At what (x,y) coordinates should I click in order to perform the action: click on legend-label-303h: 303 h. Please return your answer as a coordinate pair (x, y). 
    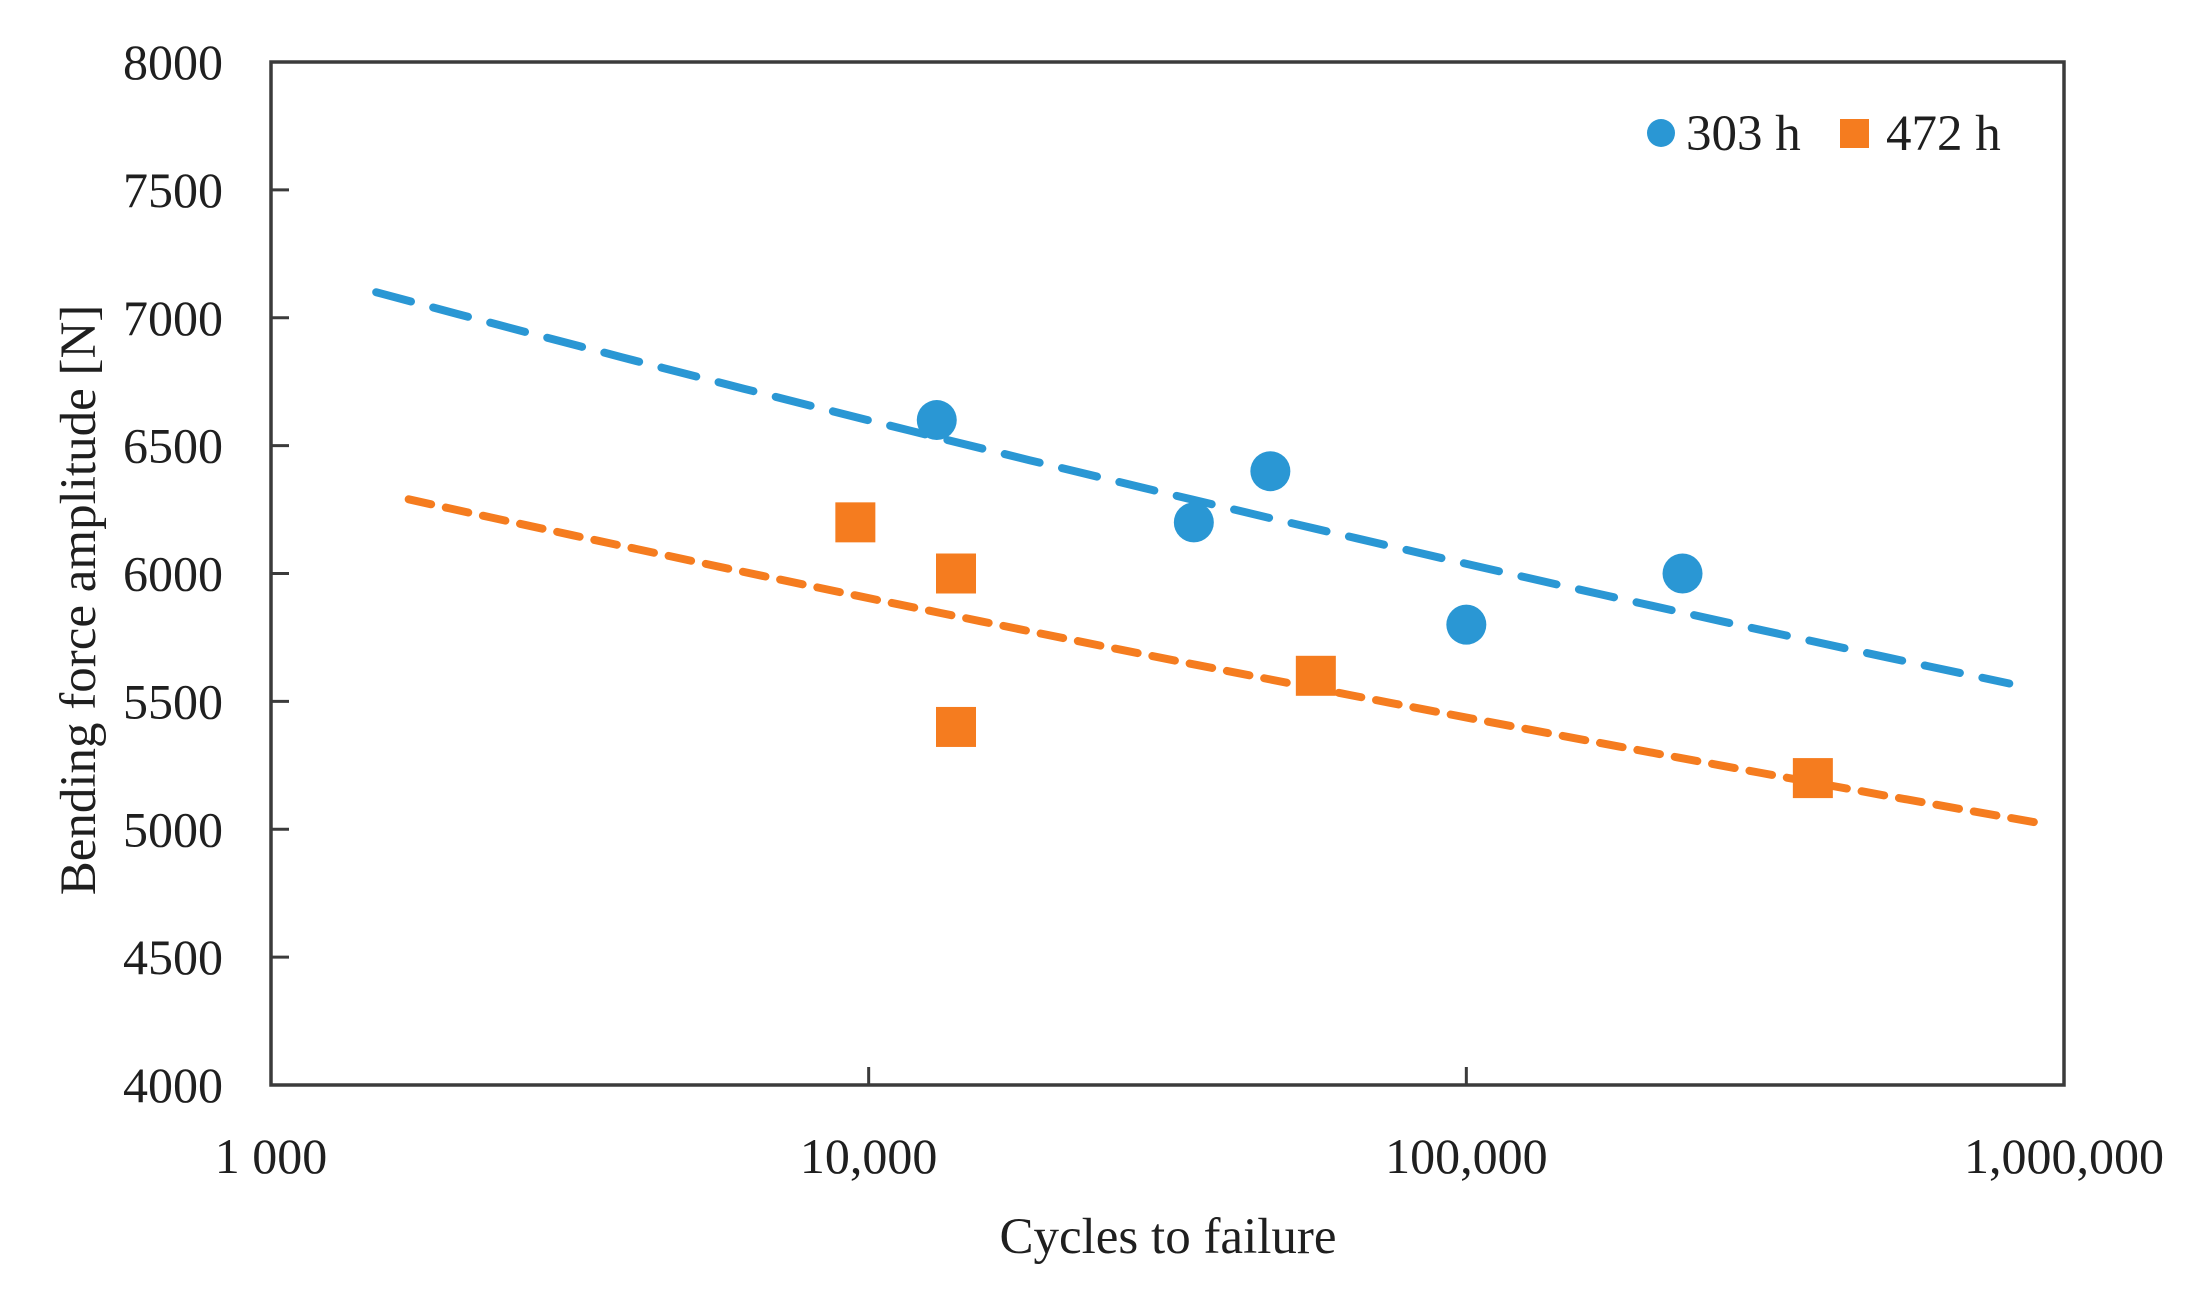
    Looking at the image, I should click on (1743, 134).